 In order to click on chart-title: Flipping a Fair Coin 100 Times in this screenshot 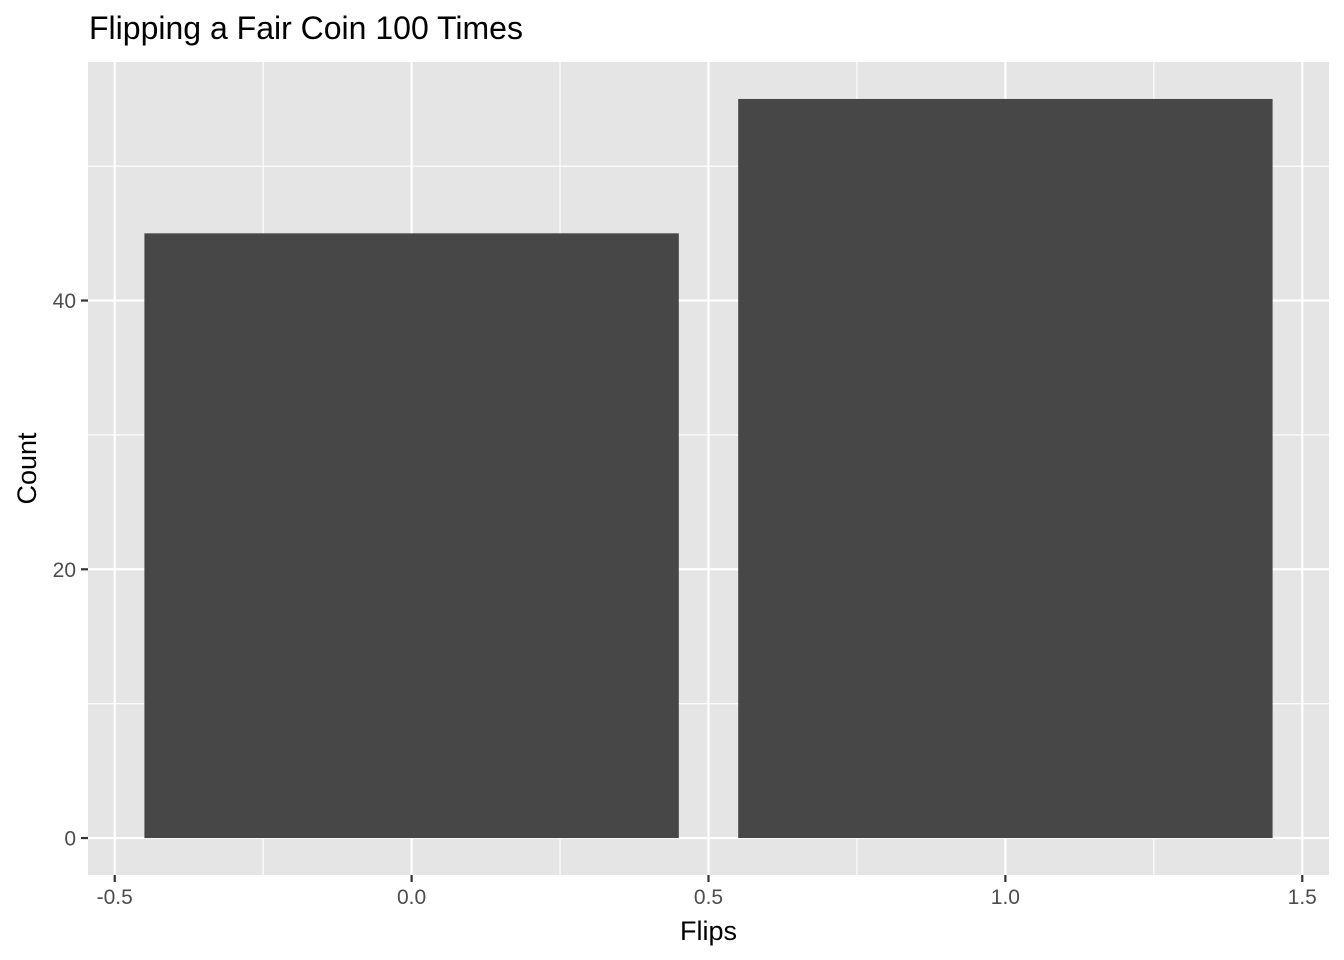, I will do `click(306, 28)`.